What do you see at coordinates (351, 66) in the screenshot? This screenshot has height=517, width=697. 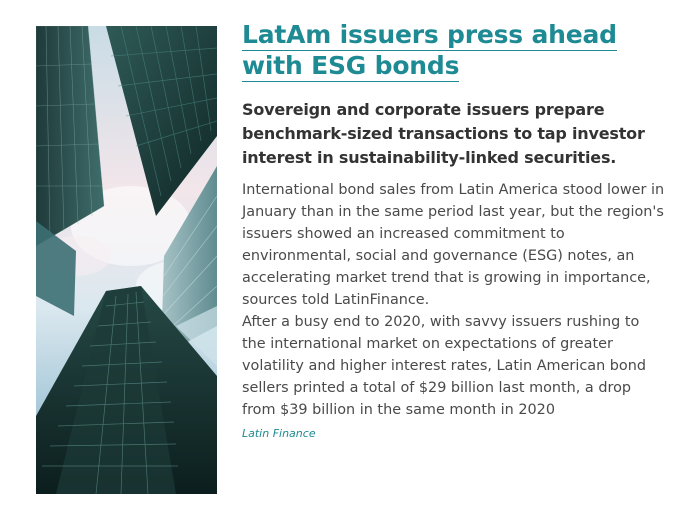 I see `headline-line-2: with ESG bonds` at bounding box center [351, 66].